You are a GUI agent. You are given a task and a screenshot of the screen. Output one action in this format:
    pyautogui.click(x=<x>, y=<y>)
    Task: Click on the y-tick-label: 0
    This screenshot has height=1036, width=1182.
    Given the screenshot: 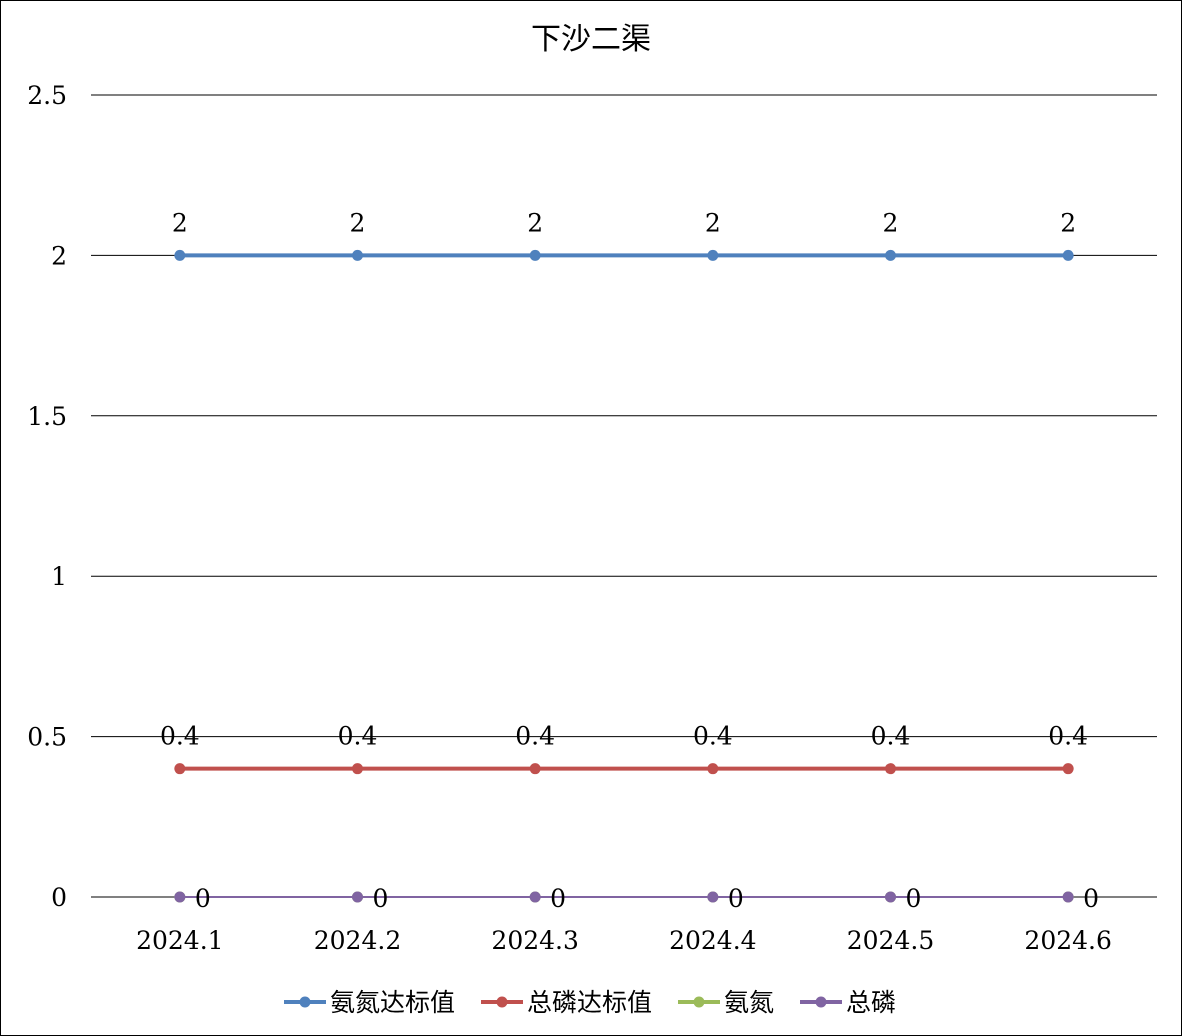 What is the action you would take?
    pyautogui.click(x=59, y=897)
    